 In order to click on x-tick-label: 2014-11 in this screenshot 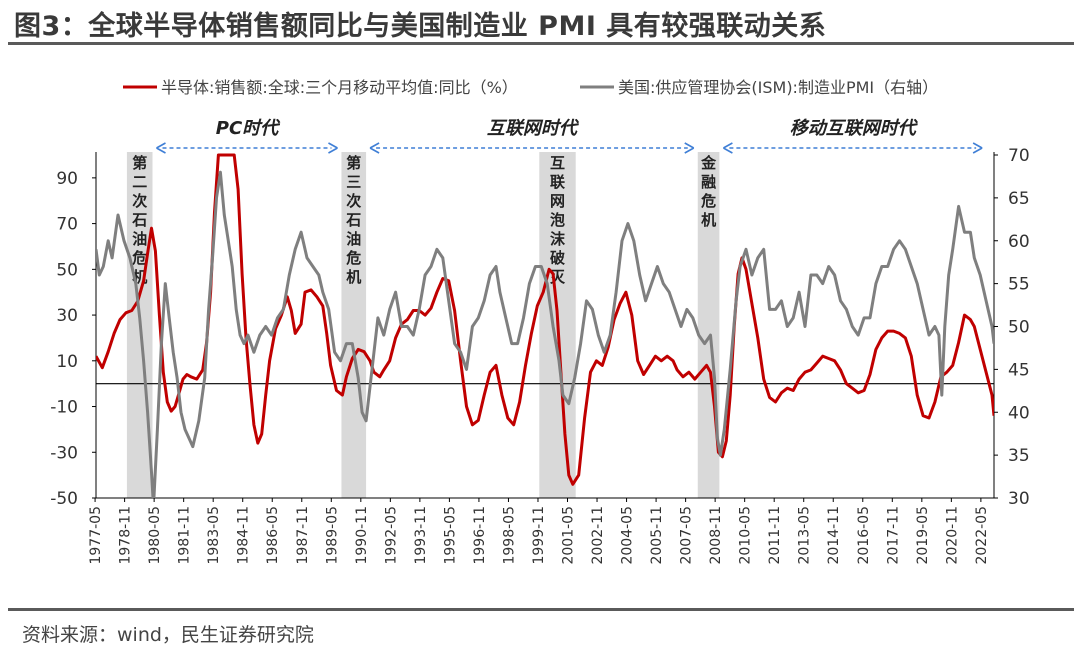, I will do `click(834, 535)`.